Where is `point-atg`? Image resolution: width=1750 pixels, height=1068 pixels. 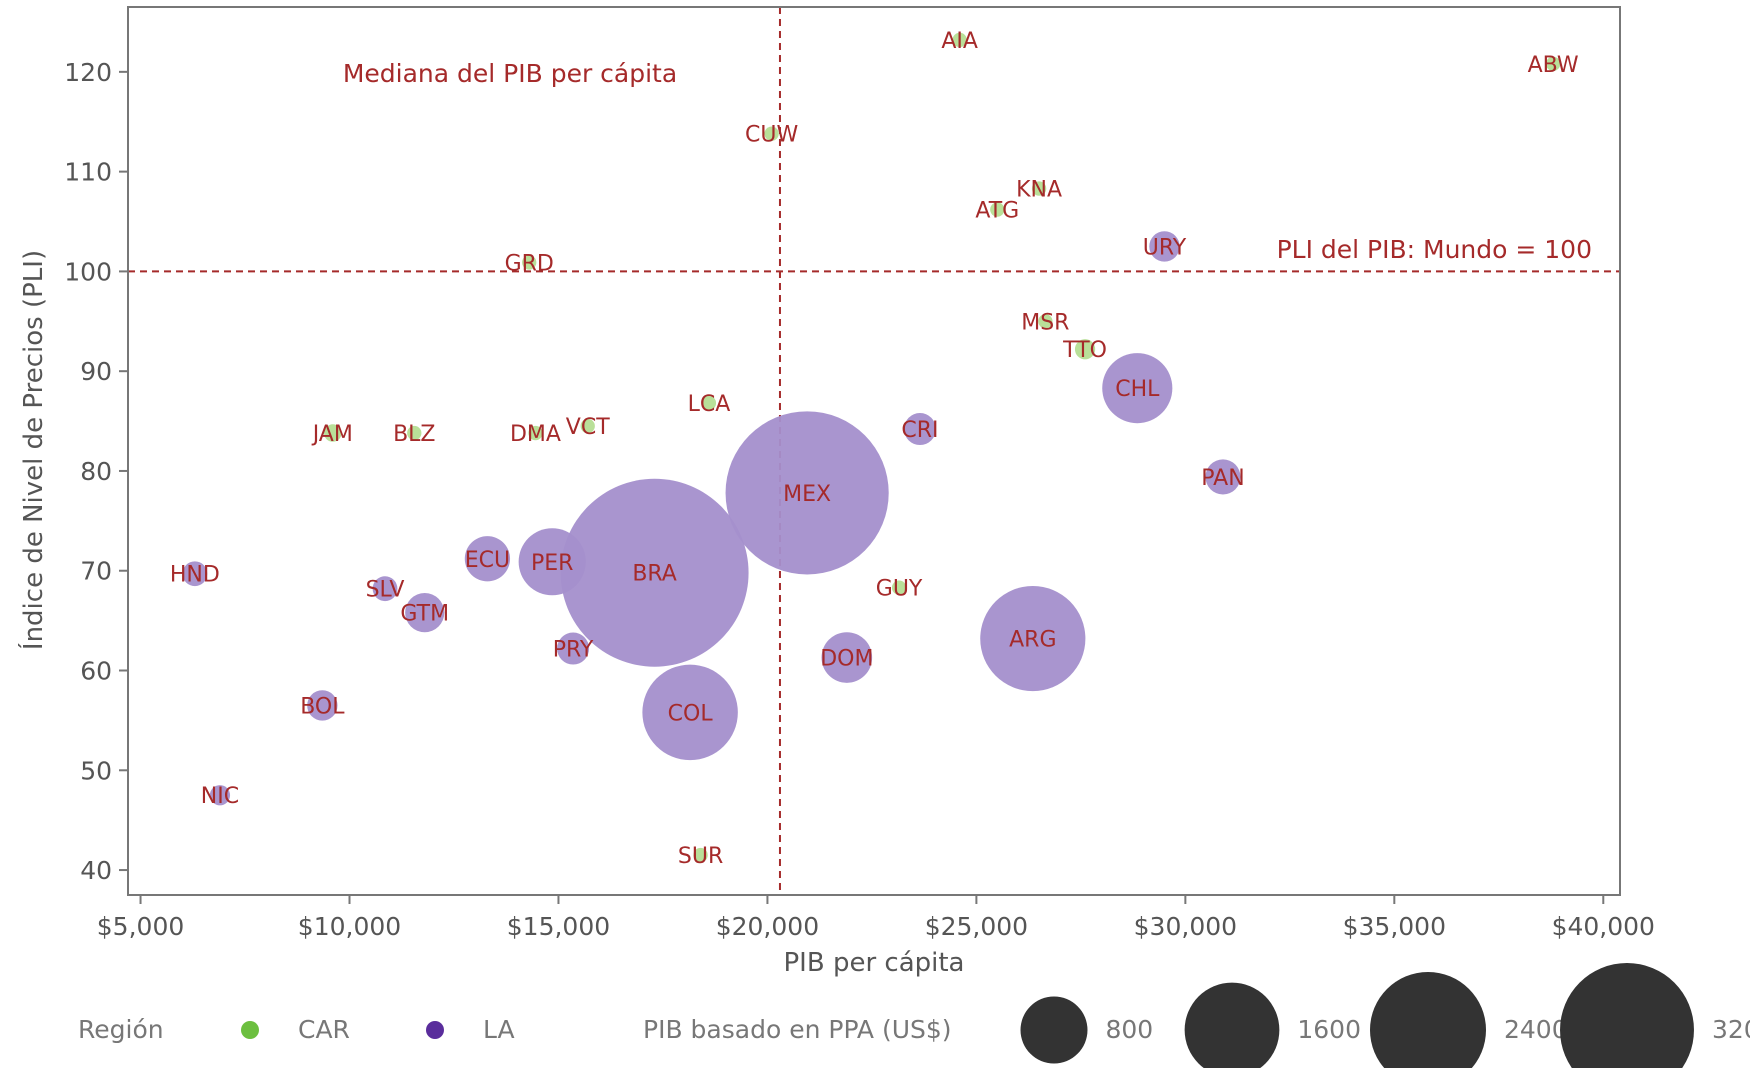
point-atg is located at coordinates (997, 209).